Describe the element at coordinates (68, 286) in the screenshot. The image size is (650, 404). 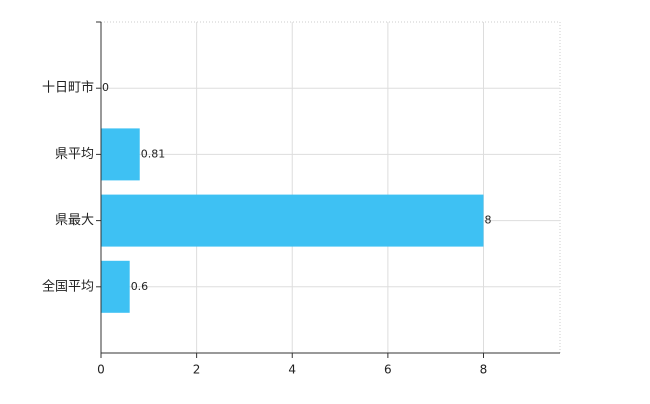
I see `y-tick-label: 全国平均` at that location.